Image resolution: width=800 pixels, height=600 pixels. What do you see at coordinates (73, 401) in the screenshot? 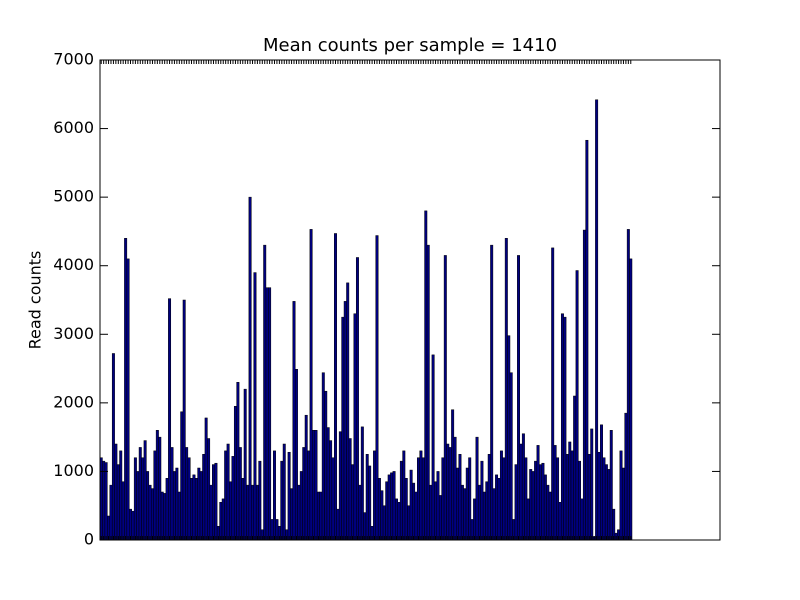
I see `y-tick-label: 2000` at bounding box center [73, 401].